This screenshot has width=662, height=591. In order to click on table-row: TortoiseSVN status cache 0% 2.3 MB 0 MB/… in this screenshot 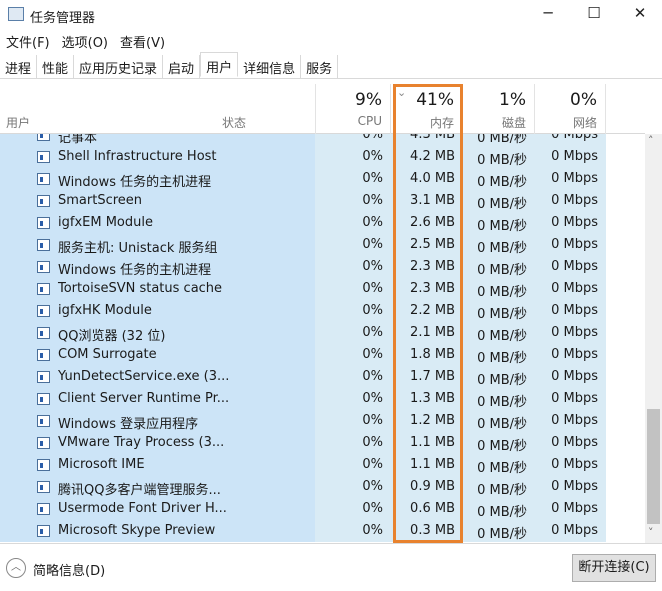, I will do `click(303, 289)`.